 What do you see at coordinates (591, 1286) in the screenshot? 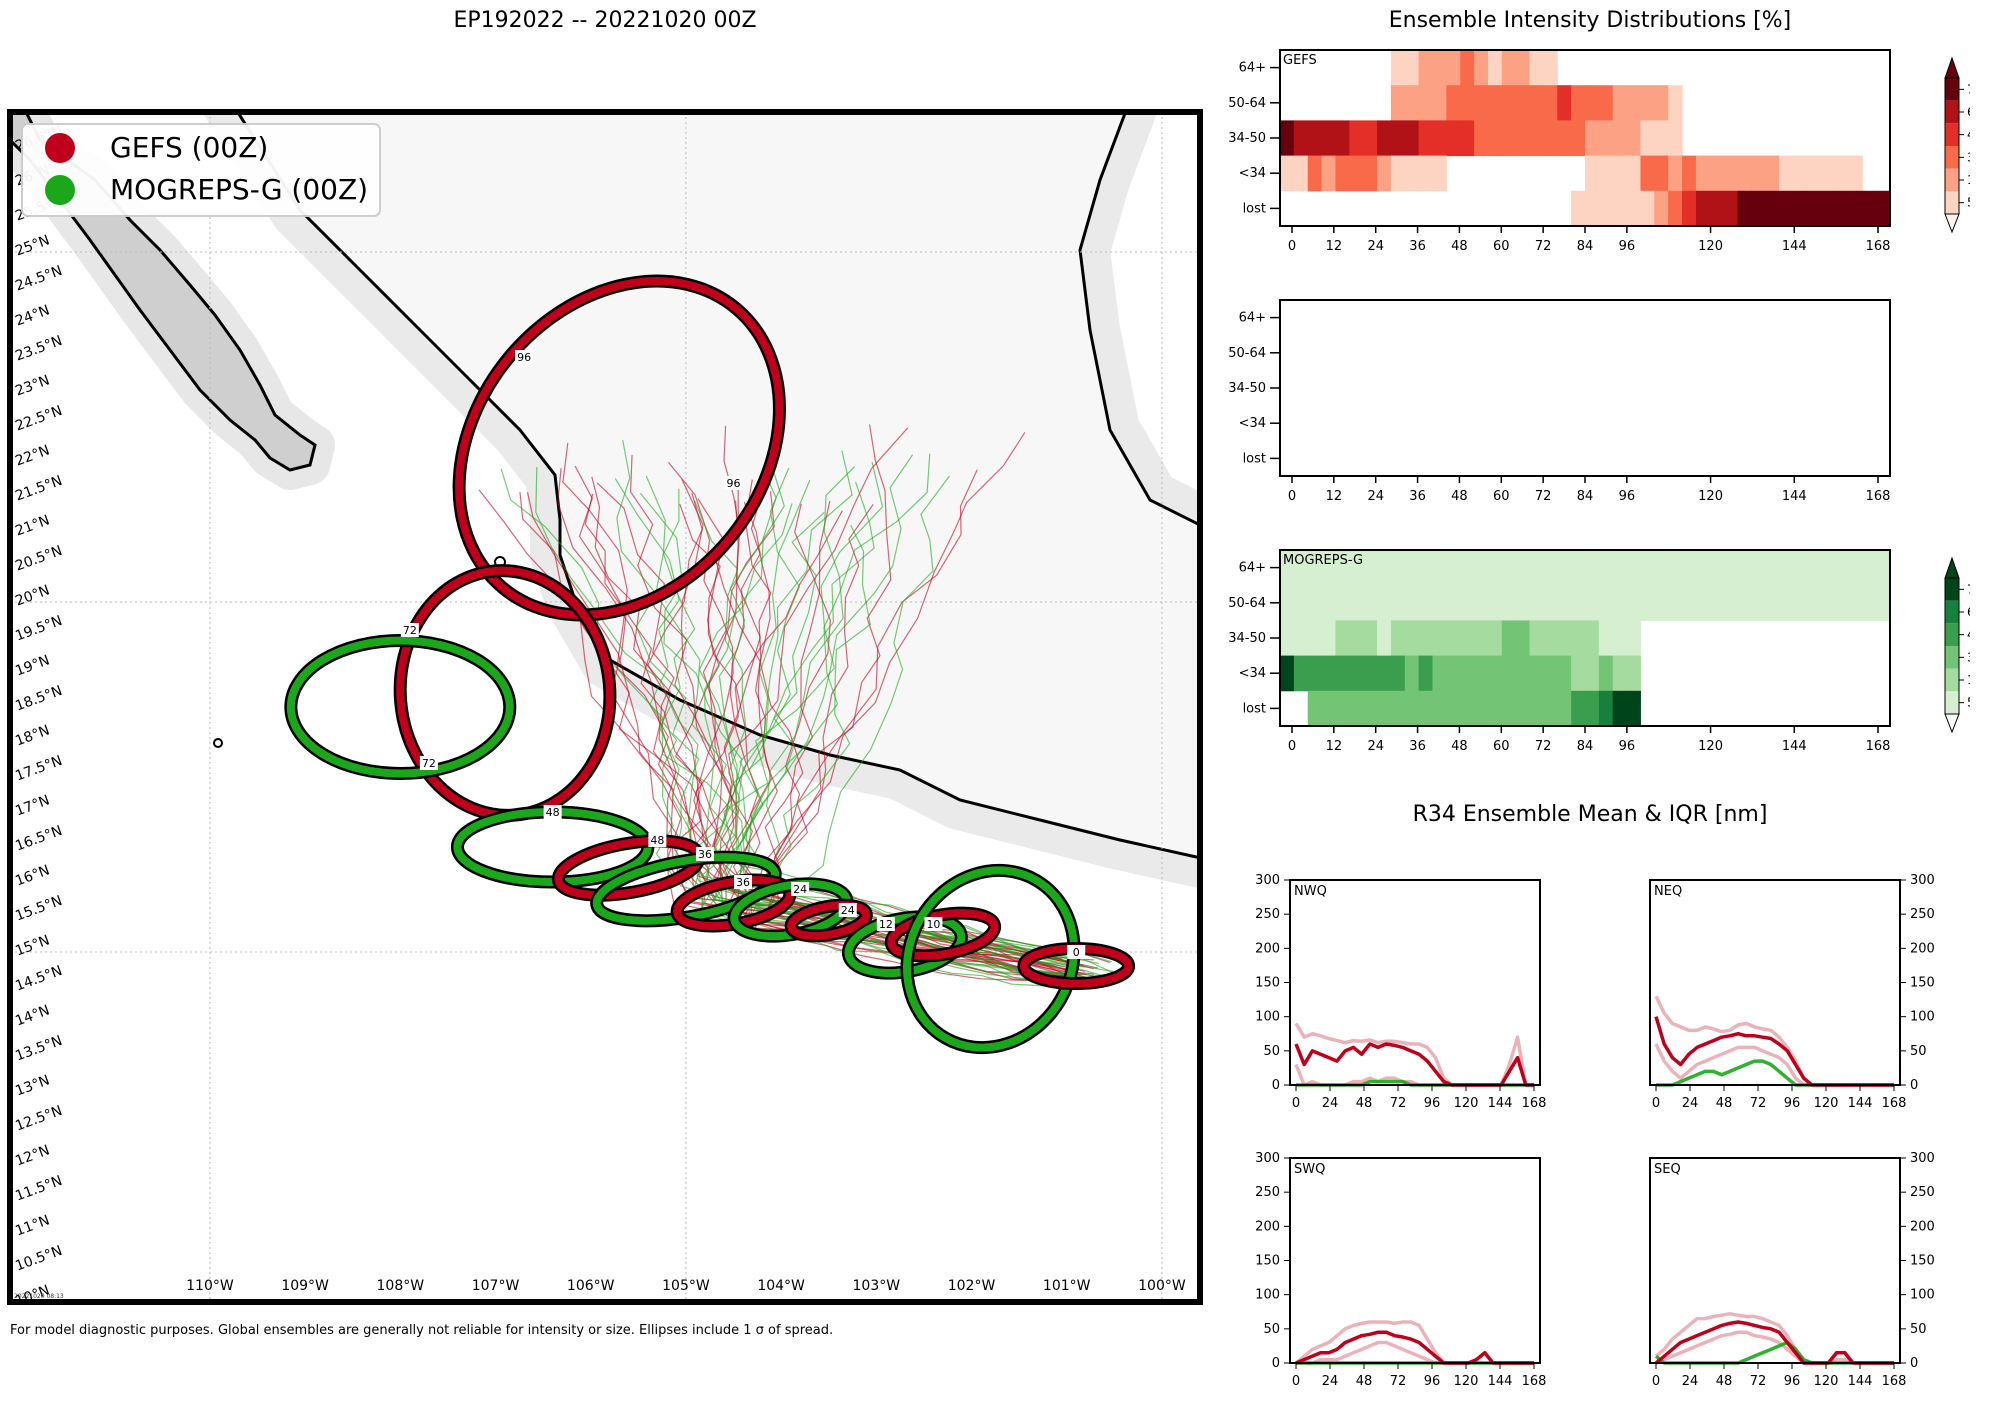
I see `lon-label: 106°W` at bounding box center [591, 1286].